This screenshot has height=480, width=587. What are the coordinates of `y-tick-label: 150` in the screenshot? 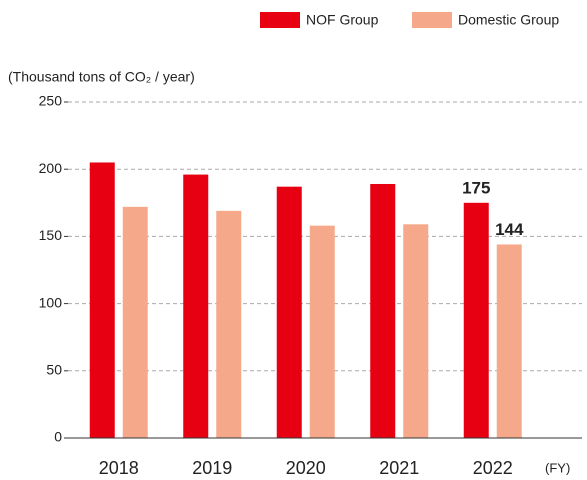 It's located at (51, 235).